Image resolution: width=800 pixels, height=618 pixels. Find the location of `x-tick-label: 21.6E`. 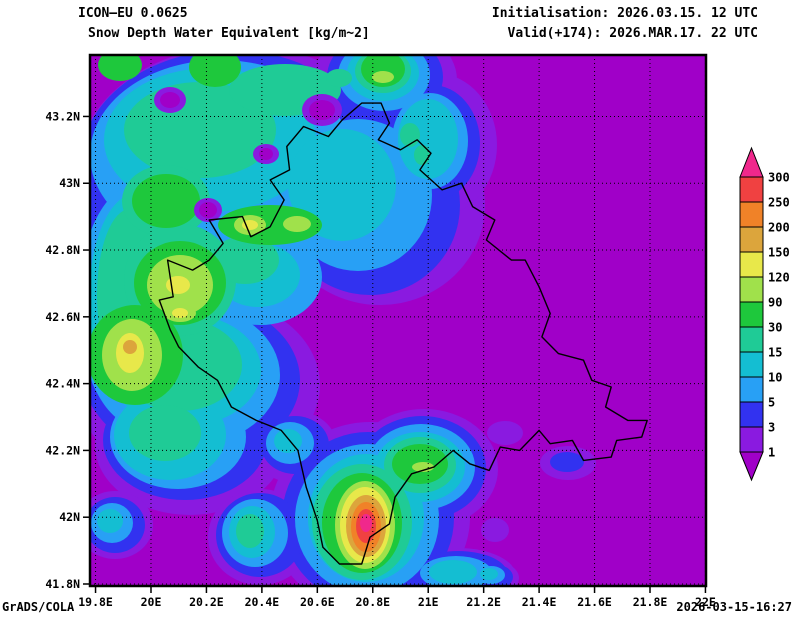

x-tick-label: 21.6E is located at coordinates (594, 602).